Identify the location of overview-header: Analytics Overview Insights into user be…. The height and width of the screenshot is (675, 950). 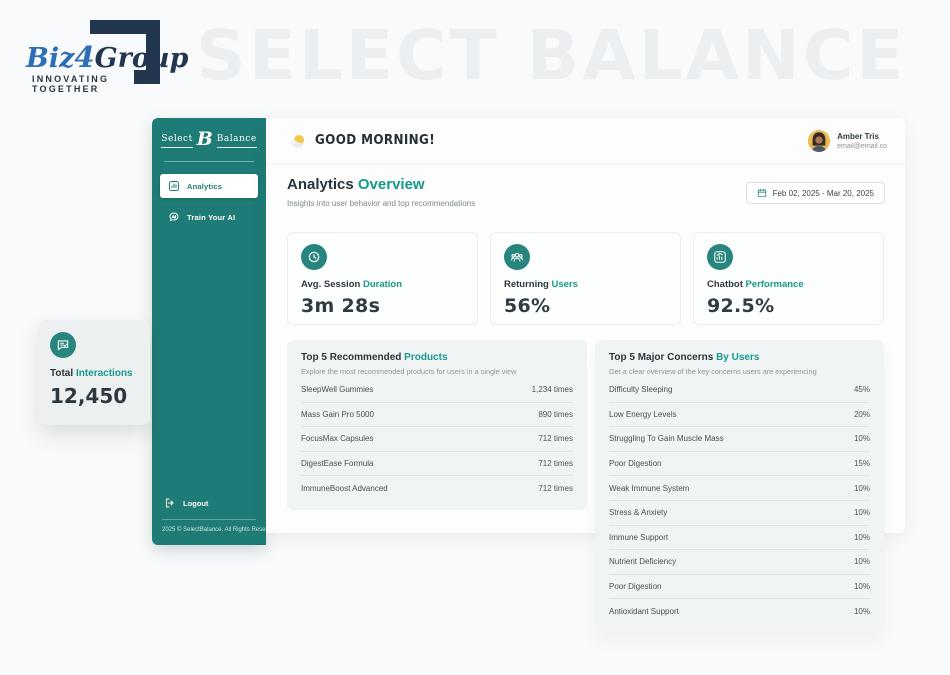
(586, 192).